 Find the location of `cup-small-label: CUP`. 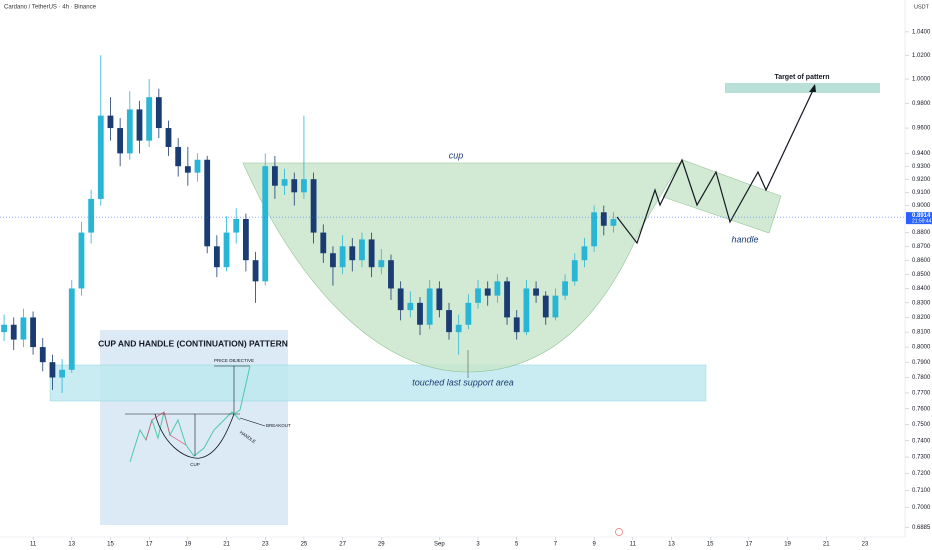

cup-small-label: CUP is located at coordinates (195, 464).